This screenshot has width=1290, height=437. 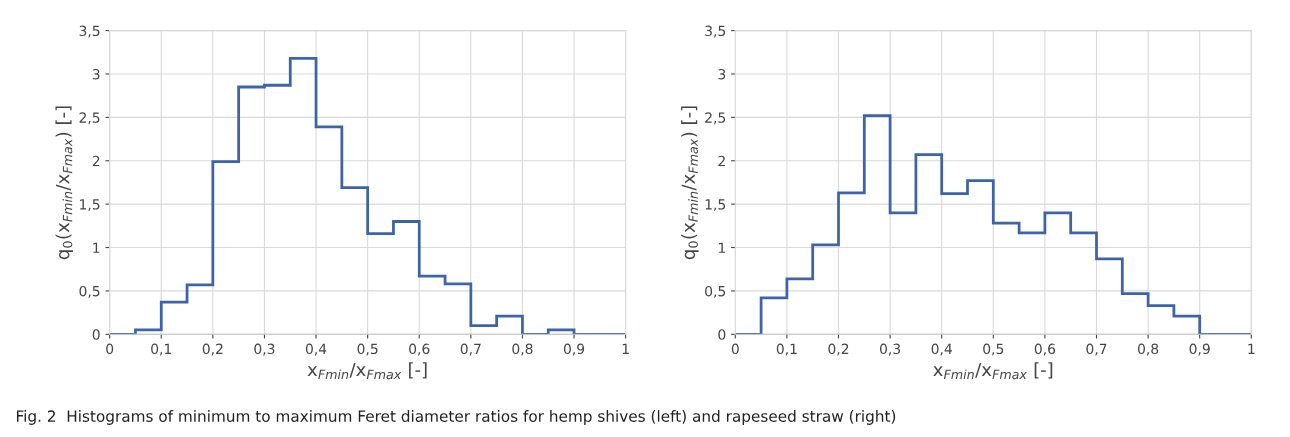 I want to click on caption: Fig. 2 Histograms of minimum to maximum Feret diameter ratios for hemp shives (left) and rapeseed straw (right), so click(x=456, y=417).